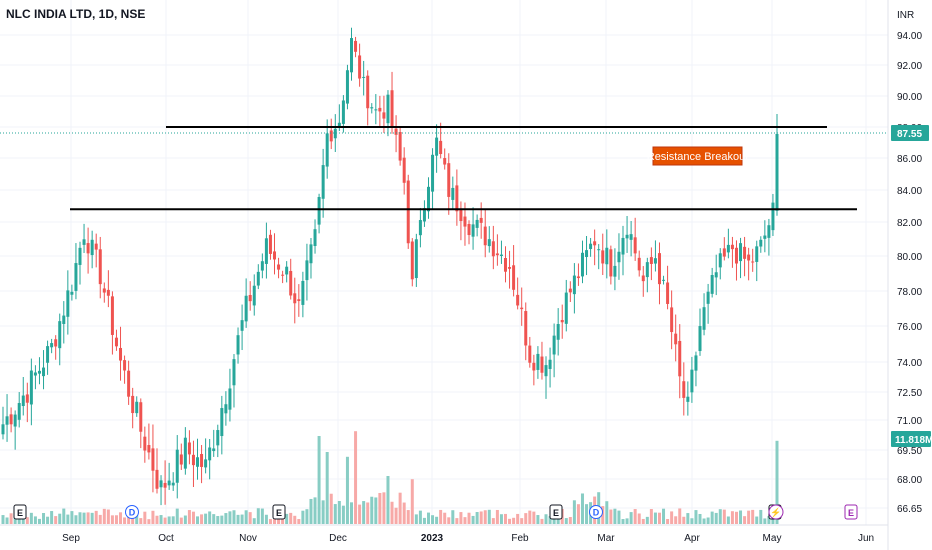 The height and width of the screenshot is (550, 932). Describe the element at coordinates (909, 223) in the screenshot. I see `price-tick-label: 82.00` at that location.